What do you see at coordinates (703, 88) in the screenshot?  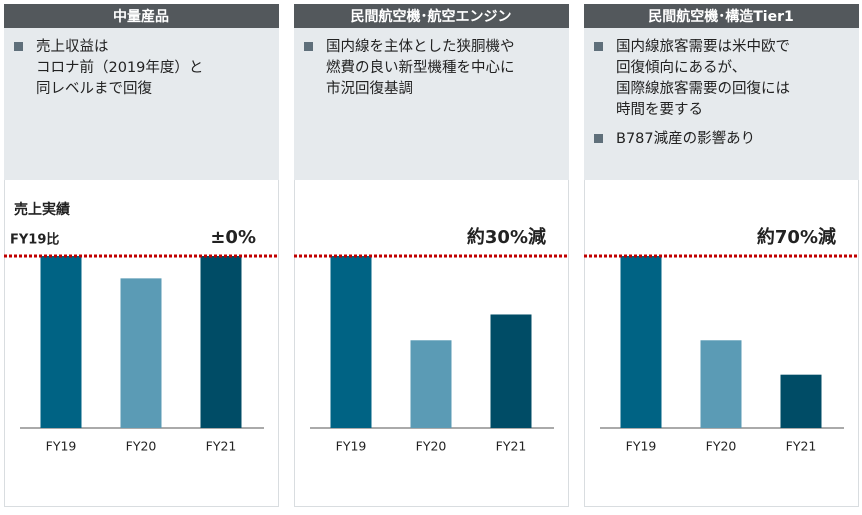 I see `note-text: 国際線旅客需要の回復には` at bounding box center [703, 88].